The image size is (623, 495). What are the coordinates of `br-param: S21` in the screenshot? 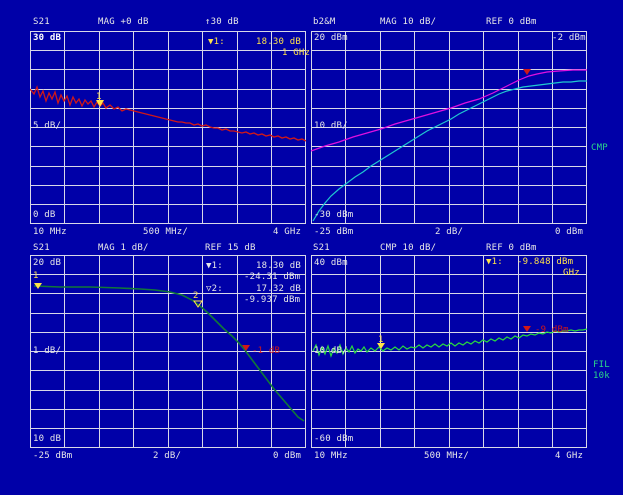 It's located at (321, 248).